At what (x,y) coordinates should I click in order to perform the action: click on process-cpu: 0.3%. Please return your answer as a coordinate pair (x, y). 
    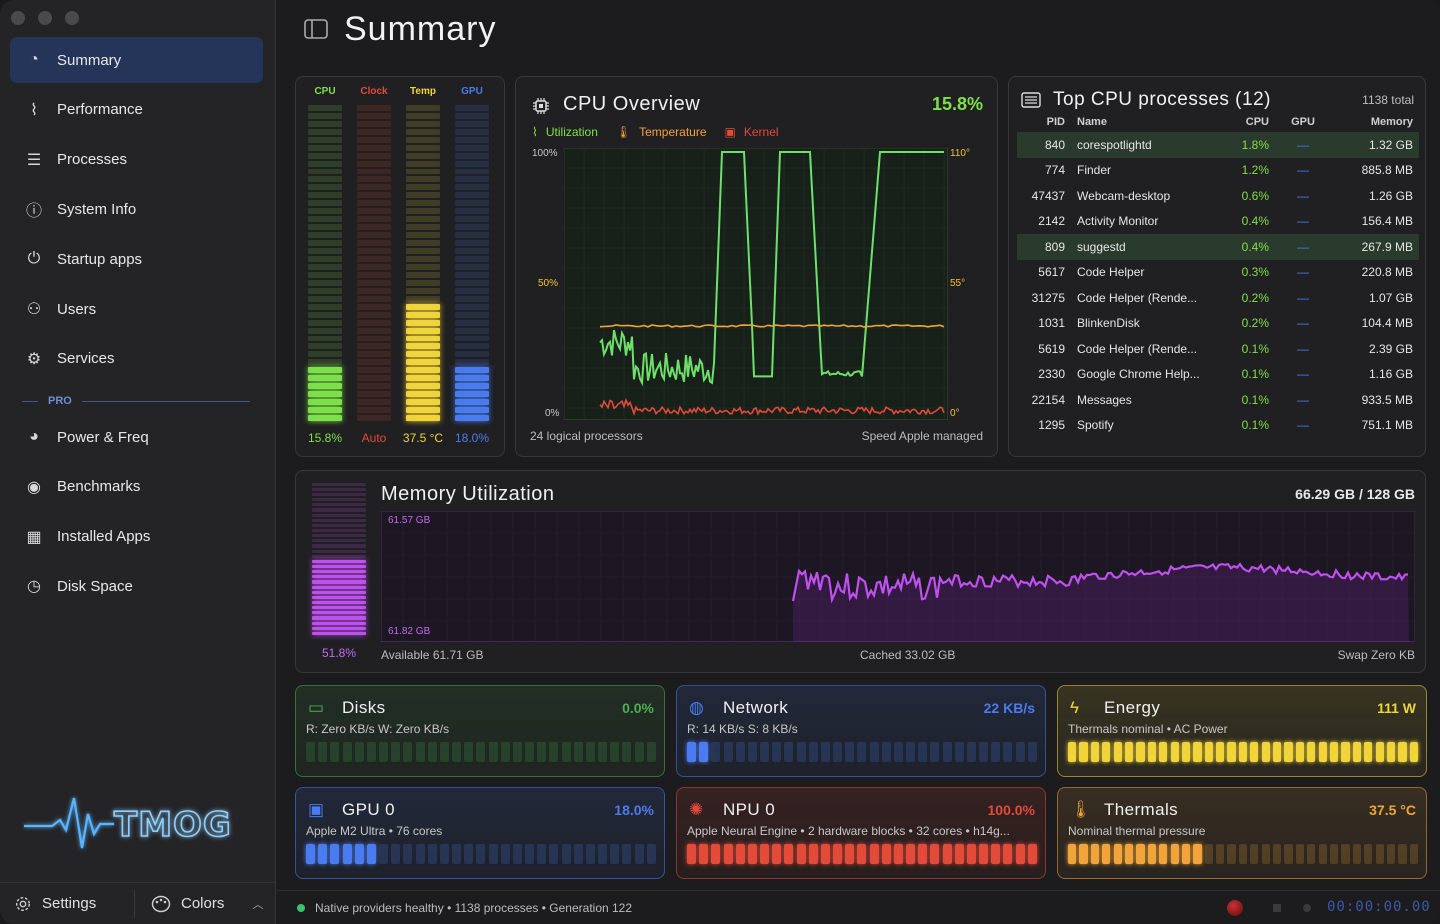
    Looking at the image, I should click on (1255, 272).